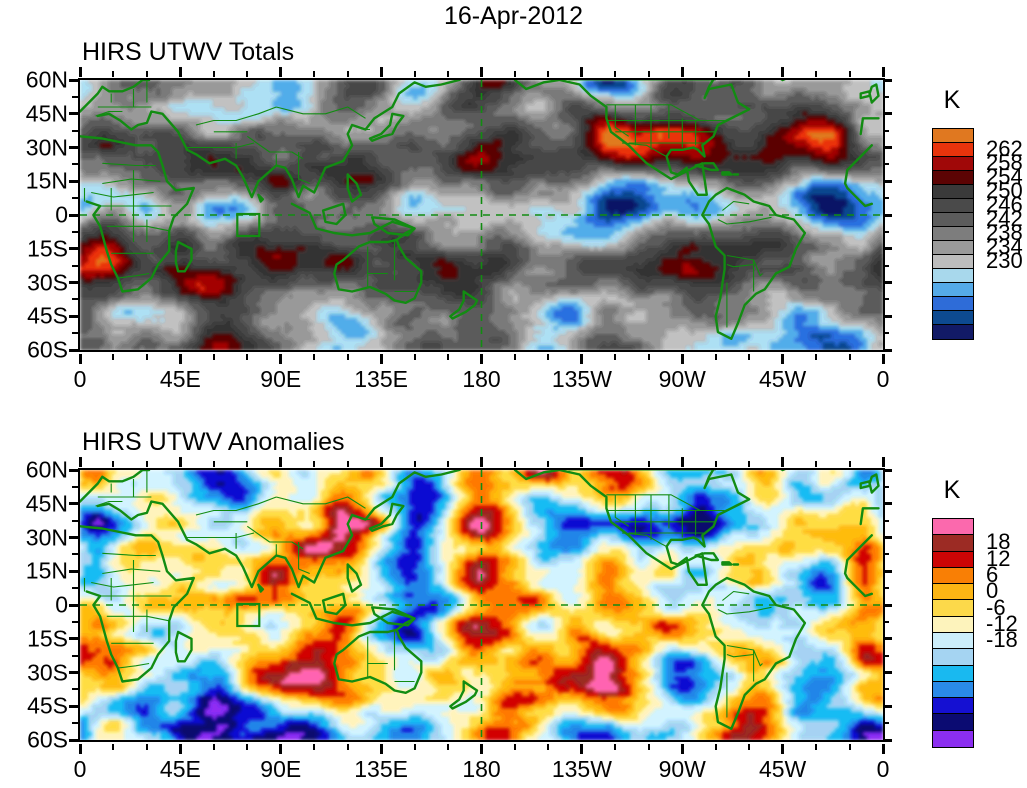 Image resolution: width=1027 pixels, height=788 pixels. I want to click on ytick-label-0-7: 45S, so click(34, 316).